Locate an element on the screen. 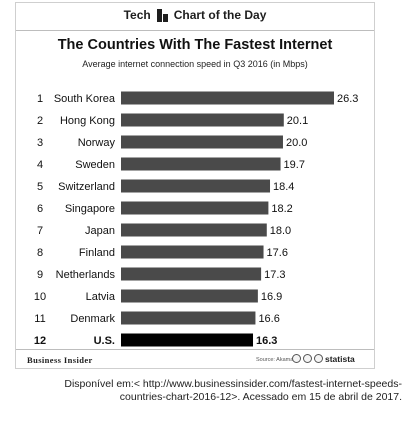  rank-label: 4 is located at coordinates (40, 165).